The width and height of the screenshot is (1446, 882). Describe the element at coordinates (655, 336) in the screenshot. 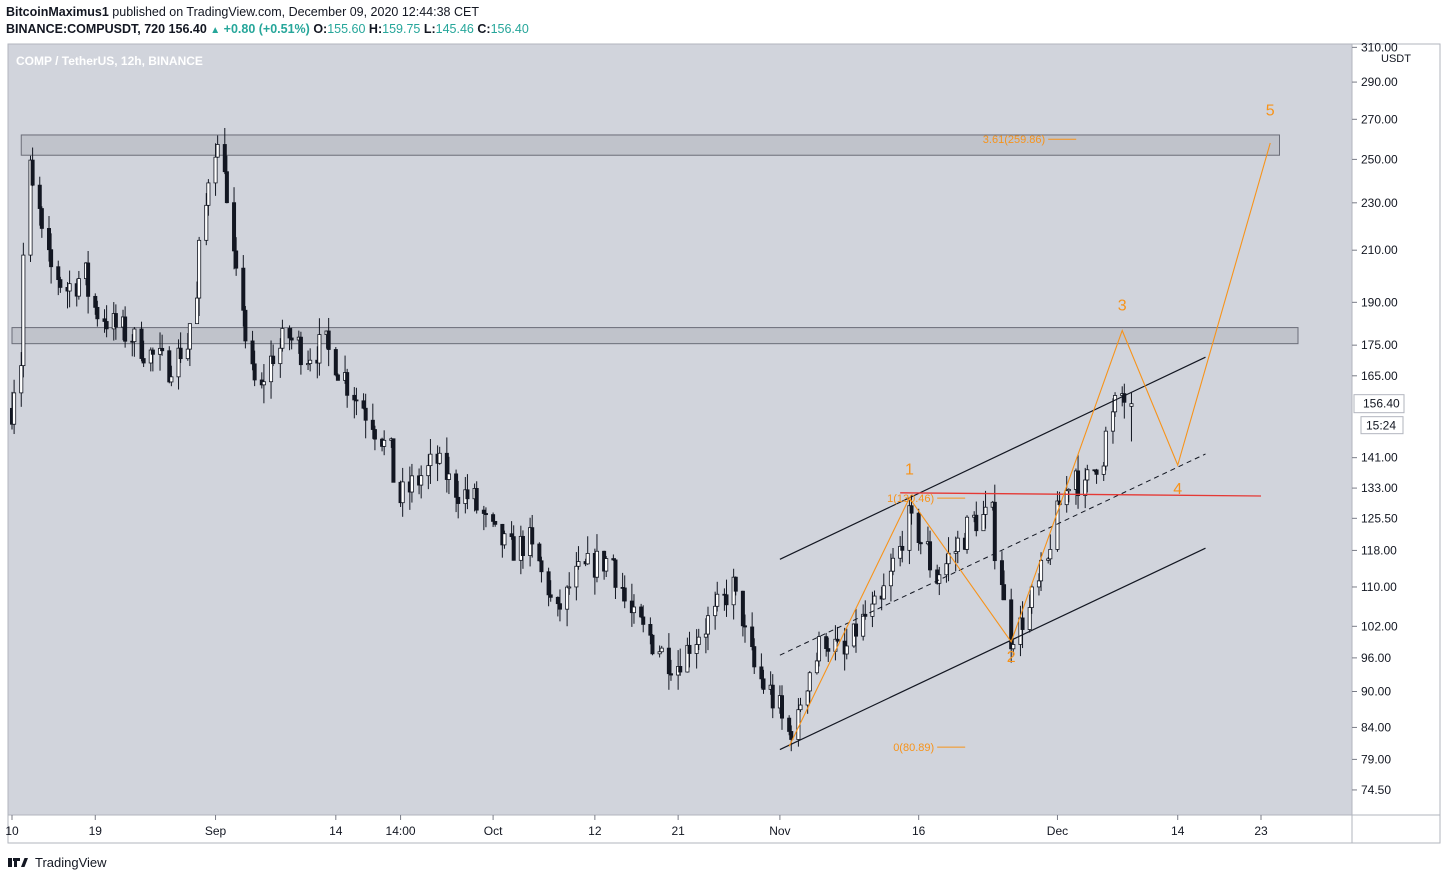

I see `resistance-zone` at that location.